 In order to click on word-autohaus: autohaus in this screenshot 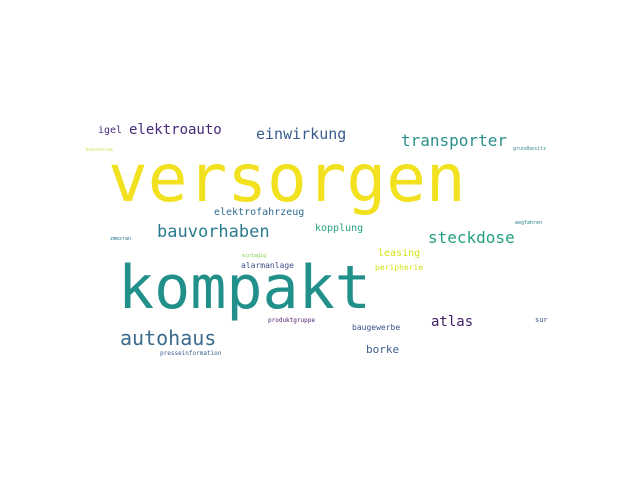, I will do `click(168, 338)`.